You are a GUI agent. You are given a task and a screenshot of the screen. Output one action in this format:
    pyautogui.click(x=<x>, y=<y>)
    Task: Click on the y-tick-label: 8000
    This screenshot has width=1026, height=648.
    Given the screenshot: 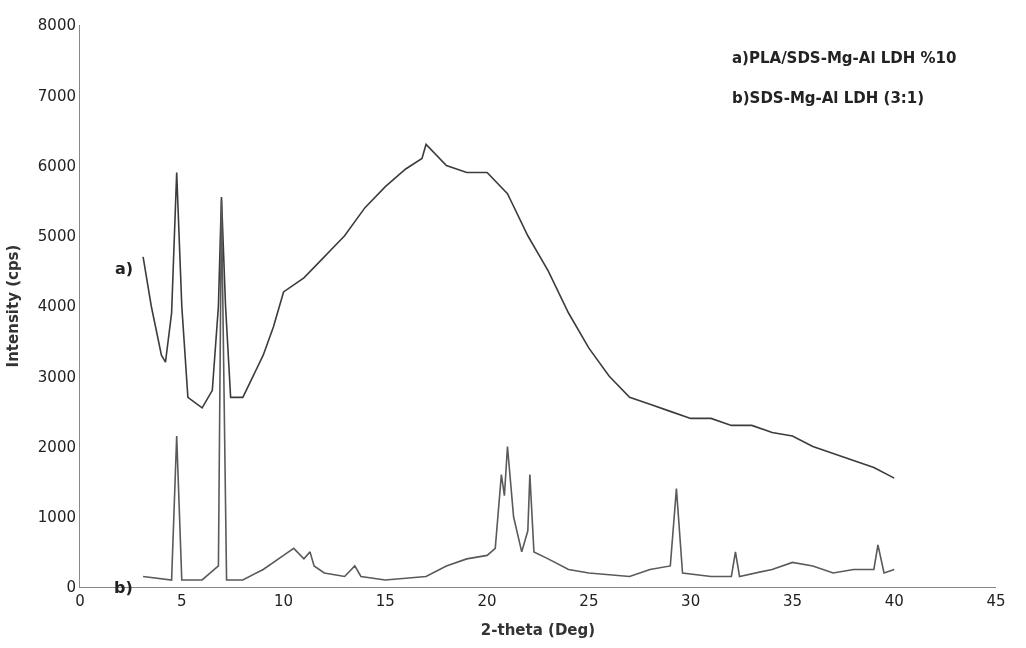 What is the action you would take?
    pyautogui.click(x=56, y=25)
    